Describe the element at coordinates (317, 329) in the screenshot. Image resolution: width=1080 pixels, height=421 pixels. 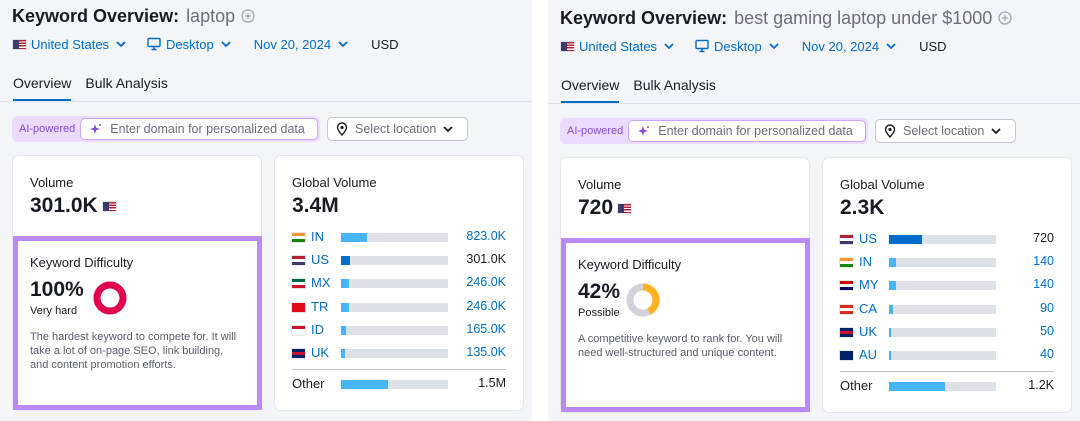
I see `country-code: ID` at that location.